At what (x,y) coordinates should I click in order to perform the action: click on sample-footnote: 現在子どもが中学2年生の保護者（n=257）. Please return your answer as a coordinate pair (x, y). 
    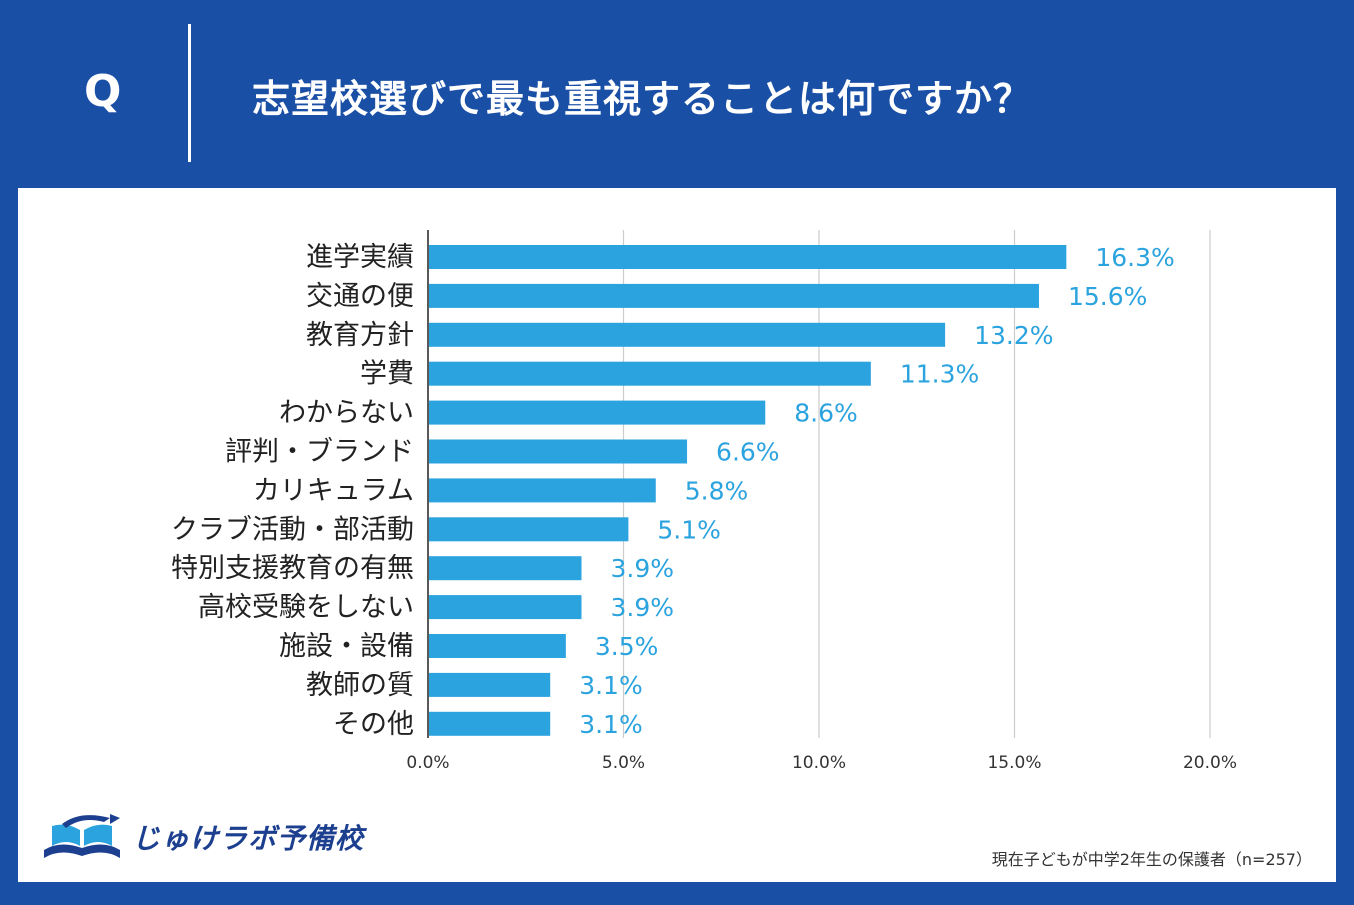
    Looking at the image, I should click on (1151, 859).